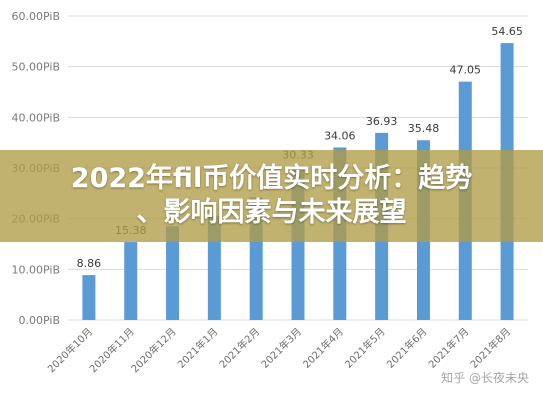 Image resolution: width=543 pixels, height=400 pixels. What do you see at coordinates (271, 212) in the screenshot?
I see `banner-title-line-2: 、影响因素与未来展望` at bounding box center [271, 212].